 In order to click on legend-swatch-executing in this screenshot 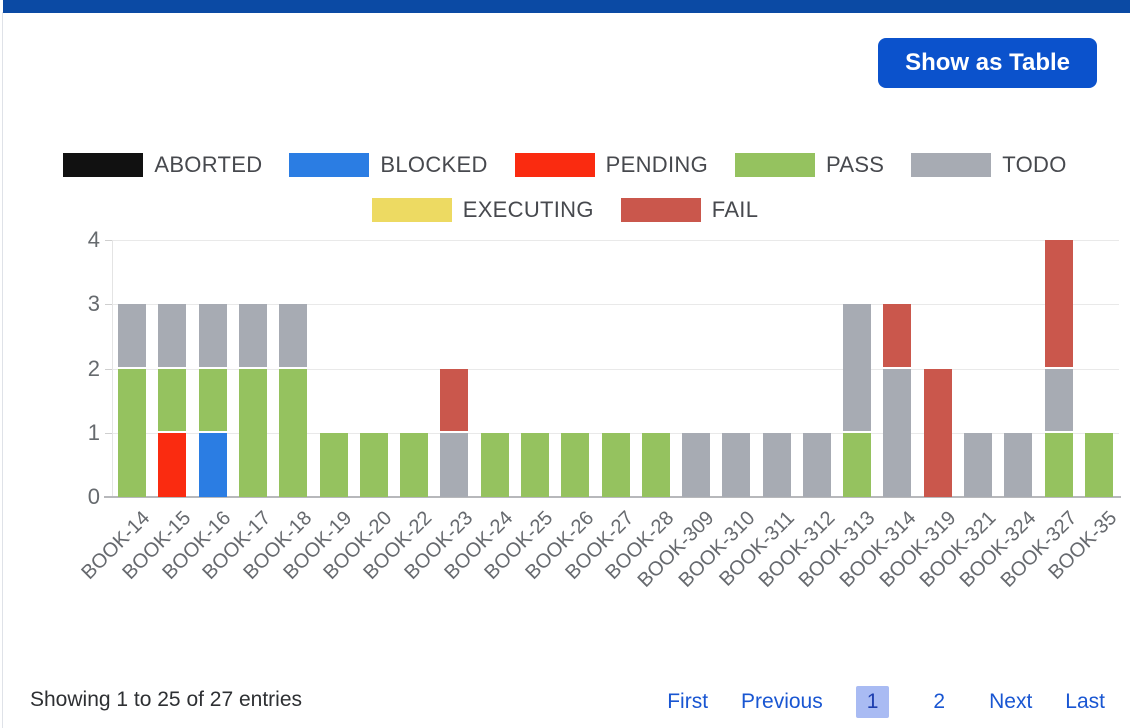, I will do `click(411, 210)`.